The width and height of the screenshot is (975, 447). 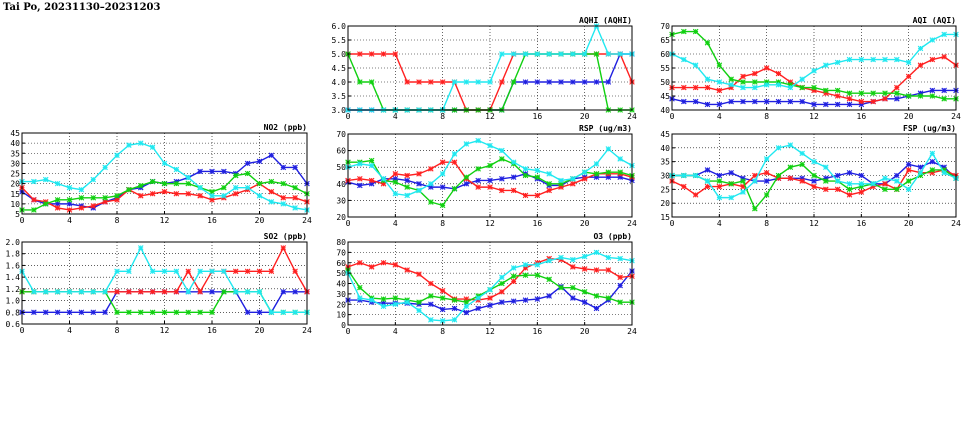 I want to click on y-tick-label: 45, so click(x=665, y=96).